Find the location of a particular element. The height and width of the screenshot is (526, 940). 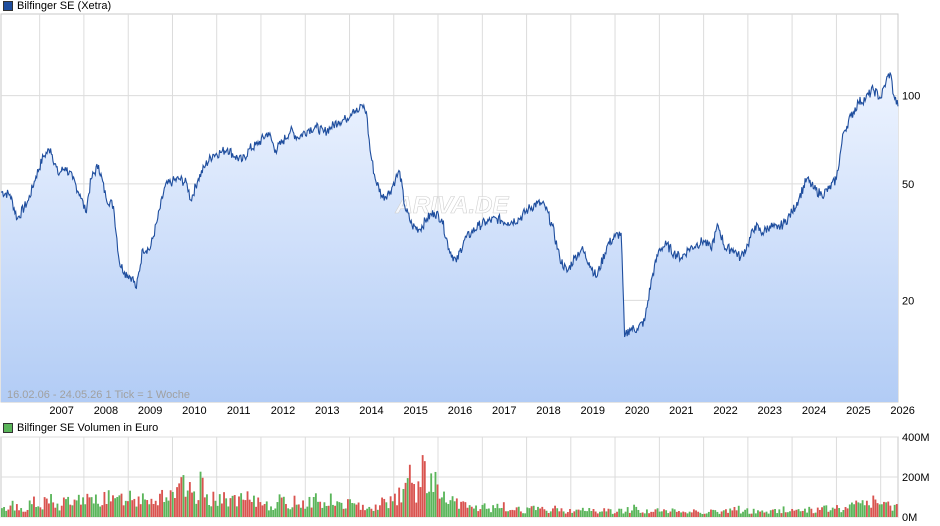

x-tick-label: 2008 is located at coordinates (106, 411).